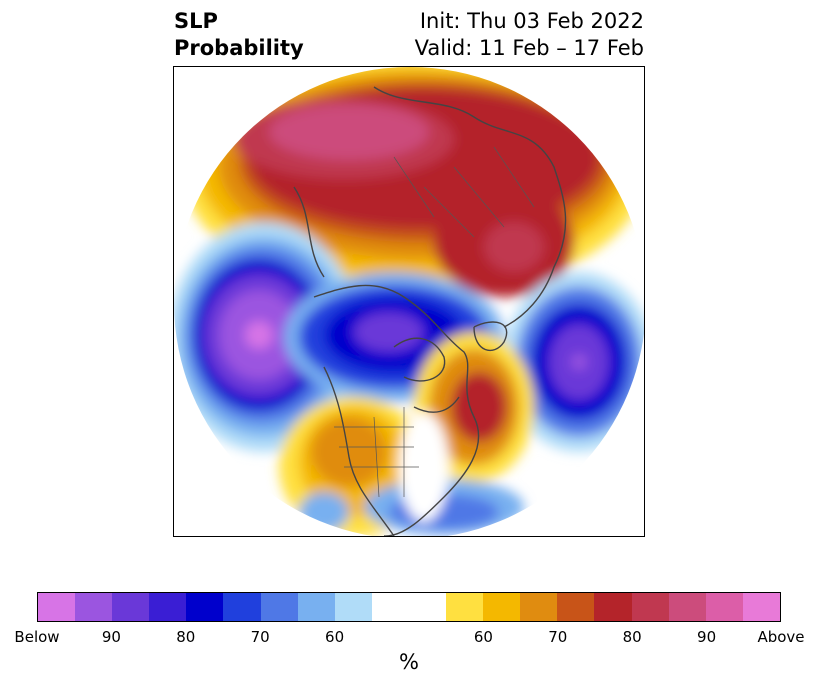 This screenshot has height=686, width=819. I want to click on chart-title: SLP Probability, so click(239, 35).